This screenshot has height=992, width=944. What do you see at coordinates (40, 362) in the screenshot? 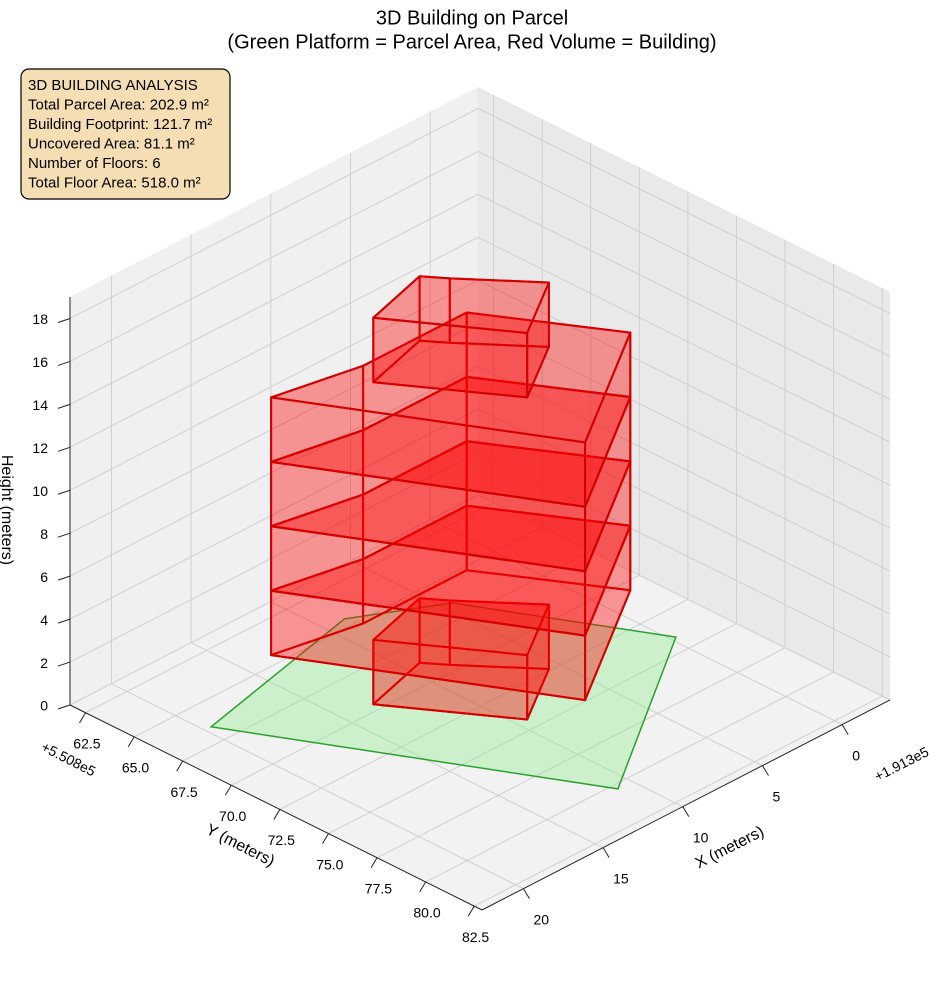
I see `z-tick-label: 16` at bounding box center [40, 362].